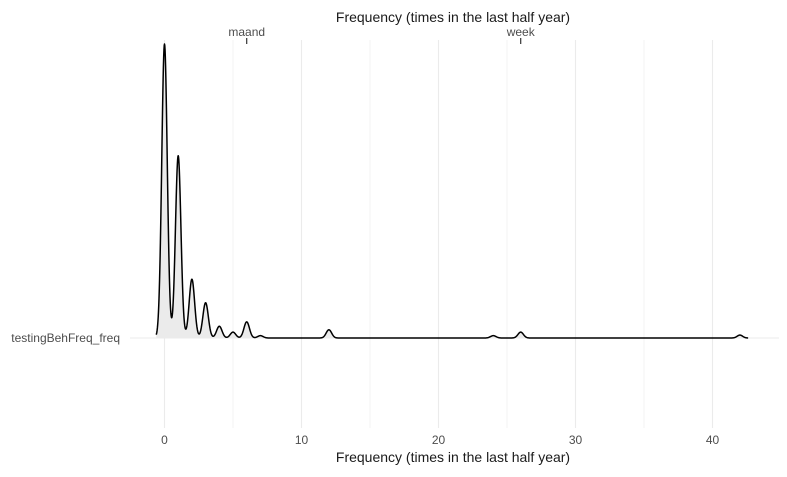 This screenshot has width=787, height=477. Describe the element at coordinates (713, 440) in the screenshot. I see `x-tick-label: 40` at that location.